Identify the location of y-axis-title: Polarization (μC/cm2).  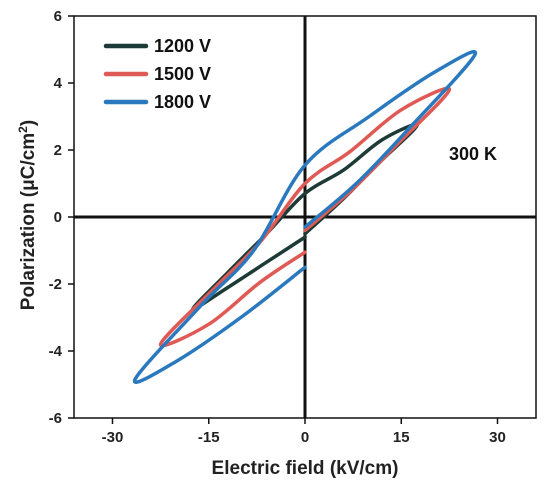
(27, 215).